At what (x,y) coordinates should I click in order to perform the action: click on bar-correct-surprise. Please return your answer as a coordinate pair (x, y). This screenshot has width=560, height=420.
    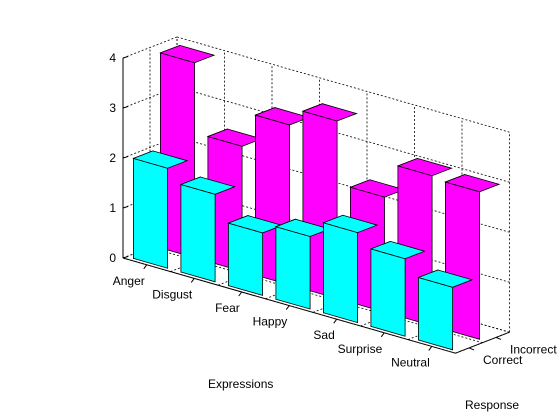
    Looking at the image, I should click on (397, 288).